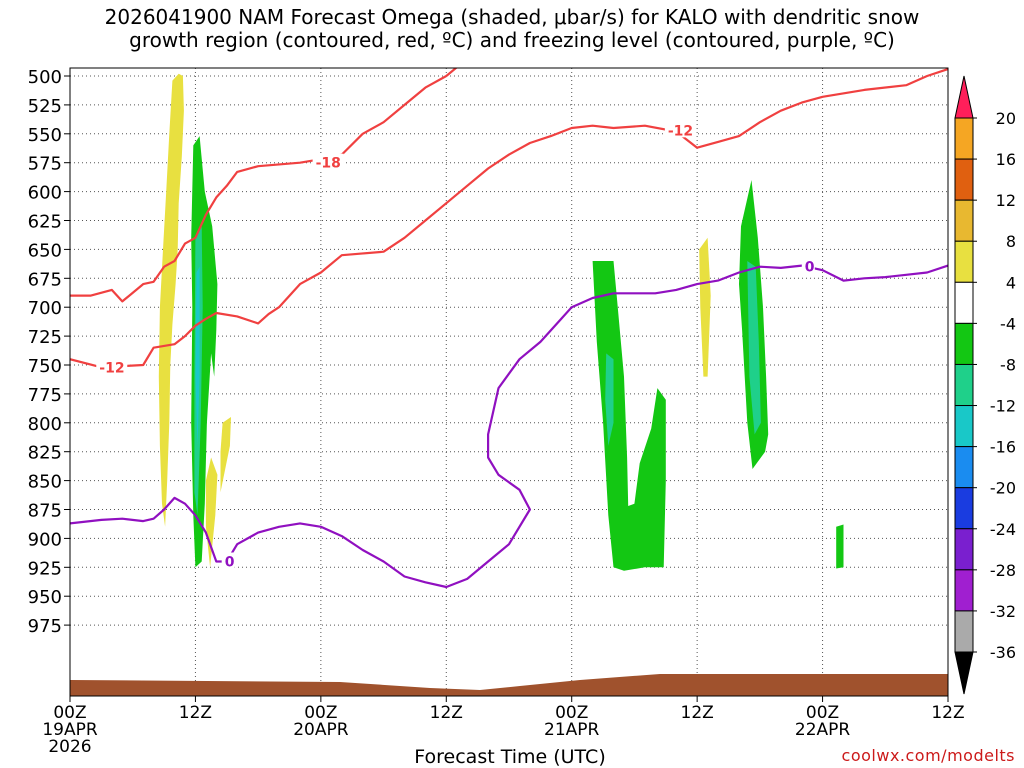 This screenshot has height=768, width=1024. I want to click on x-tick-year: 2026, so click(69, 747).